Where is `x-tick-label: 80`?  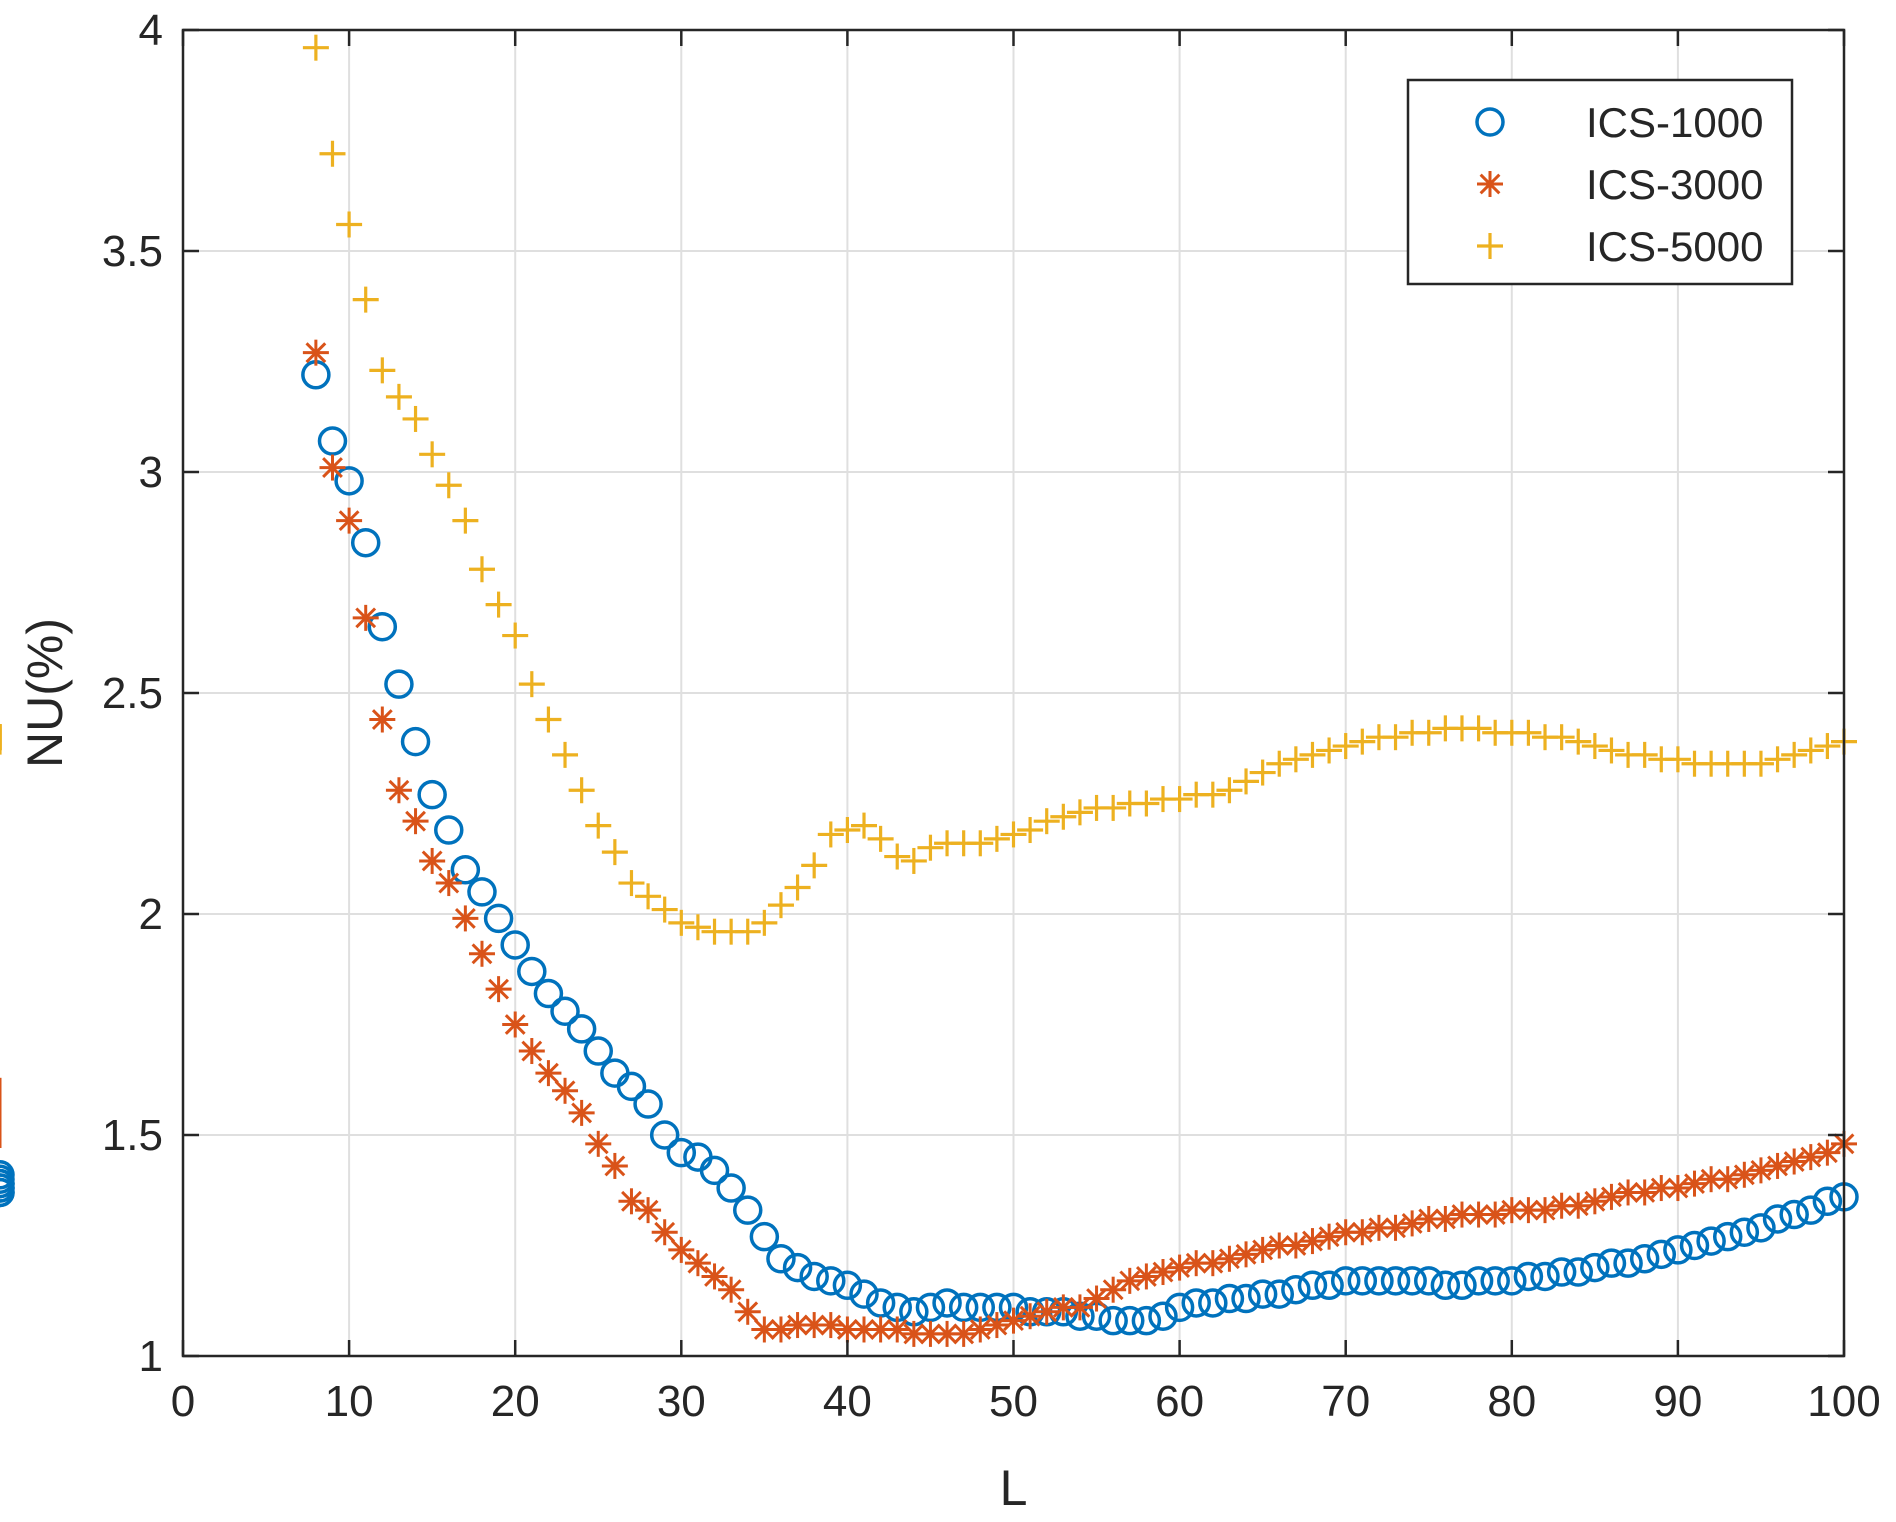 x-tick-label: 80 is located at coordinates (1511, 1401).